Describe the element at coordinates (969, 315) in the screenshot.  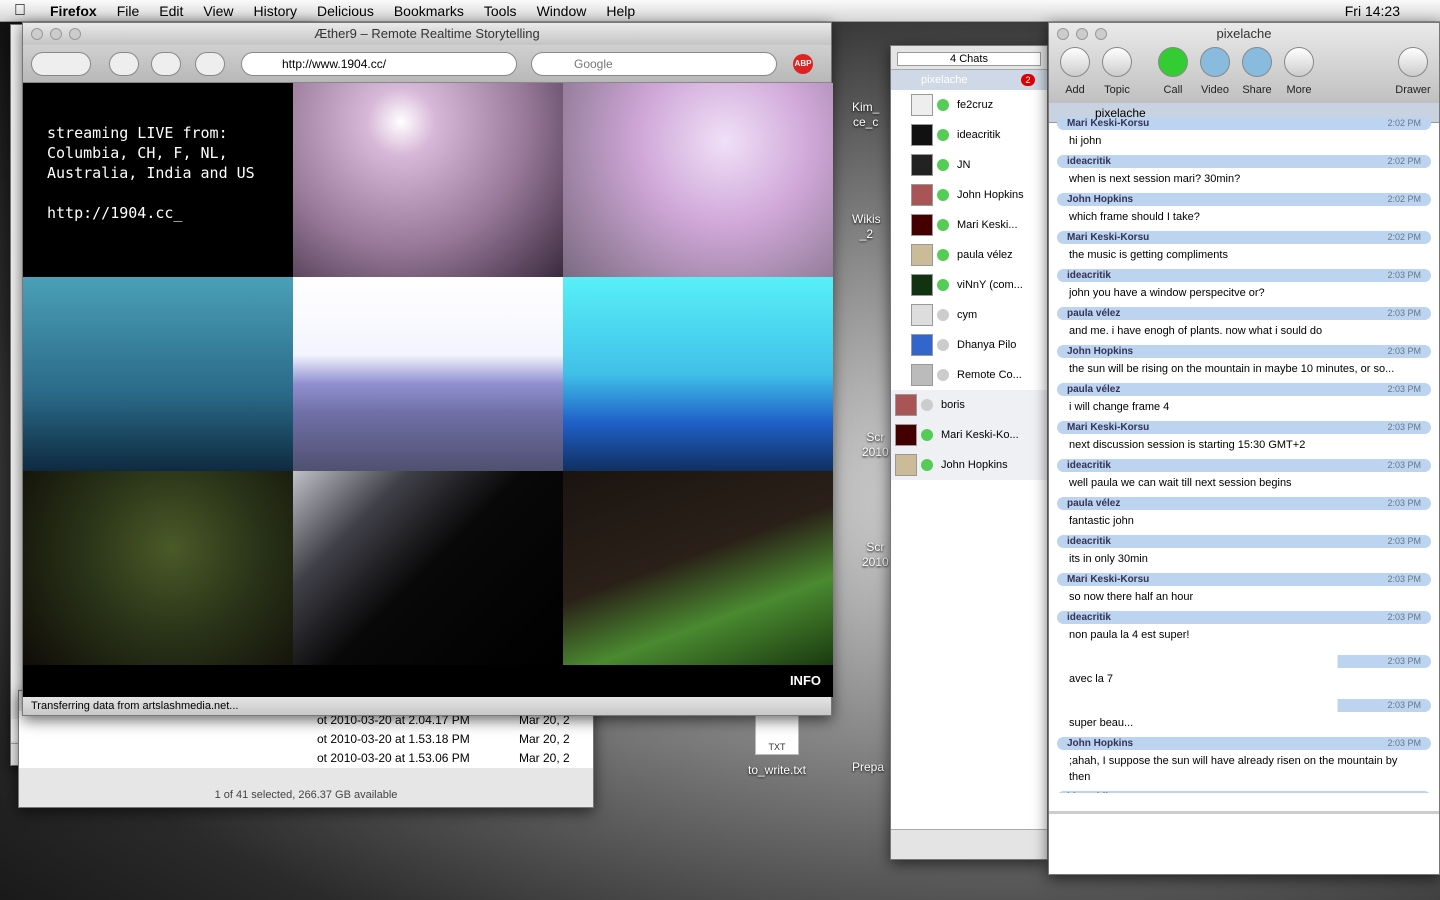
I see `contact: cym` at that location.